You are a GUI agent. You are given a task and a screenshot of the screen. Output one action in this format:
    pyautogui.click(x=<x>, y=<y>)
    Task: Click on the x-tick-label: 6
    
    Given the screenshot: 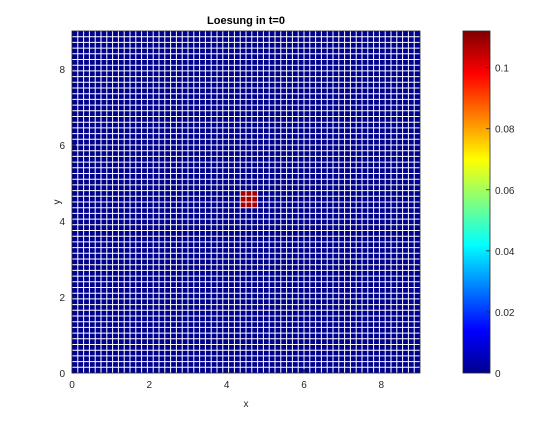 What is the action you would take?
    pyautogui.click(x=304, y=385)
    